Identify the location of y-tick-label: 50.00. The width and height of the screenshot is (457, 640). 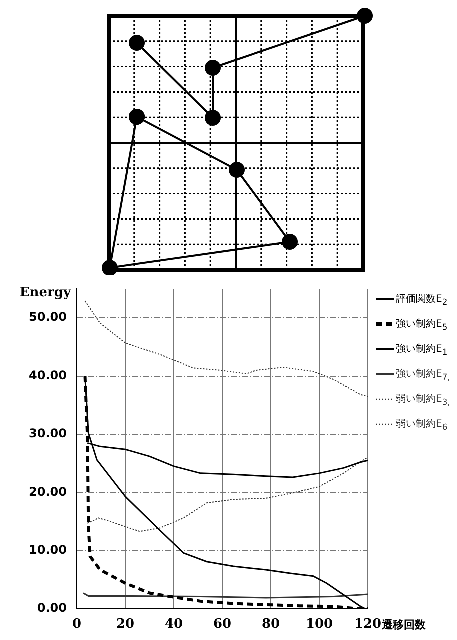
(48, 317).